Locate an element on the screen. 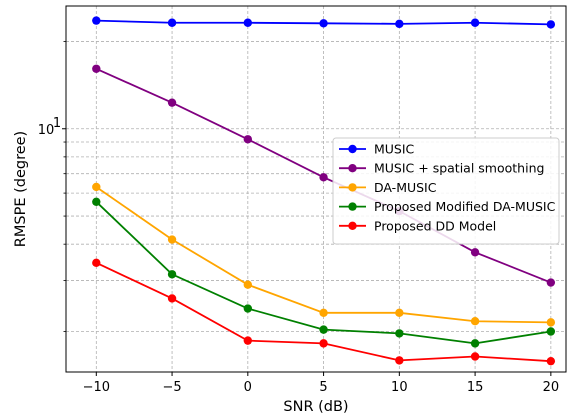  x-tick-label: 15 is located at coordinates (475, 387).